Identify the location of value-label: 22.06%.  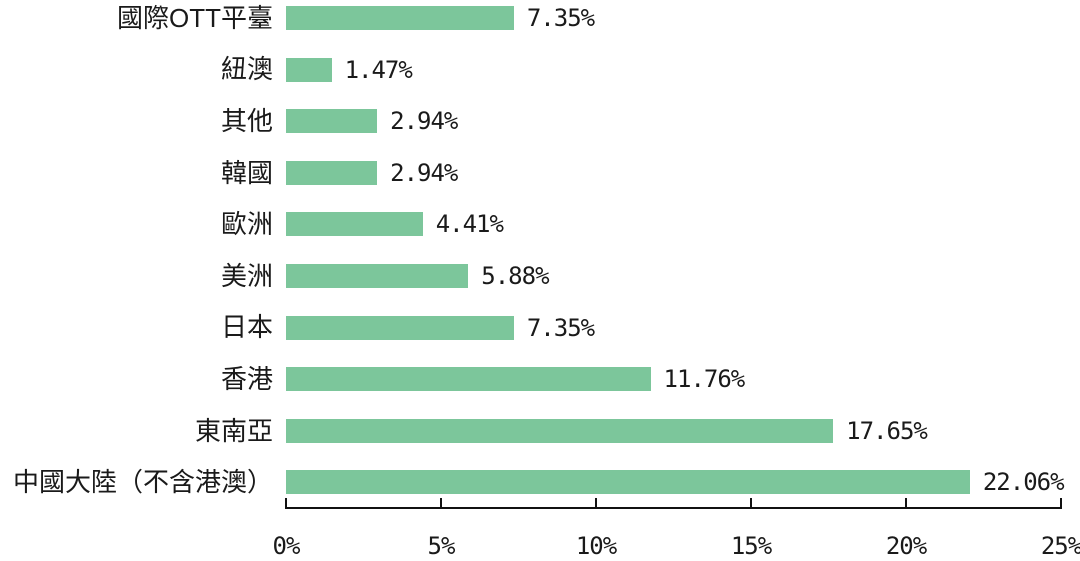
(1023, 482).